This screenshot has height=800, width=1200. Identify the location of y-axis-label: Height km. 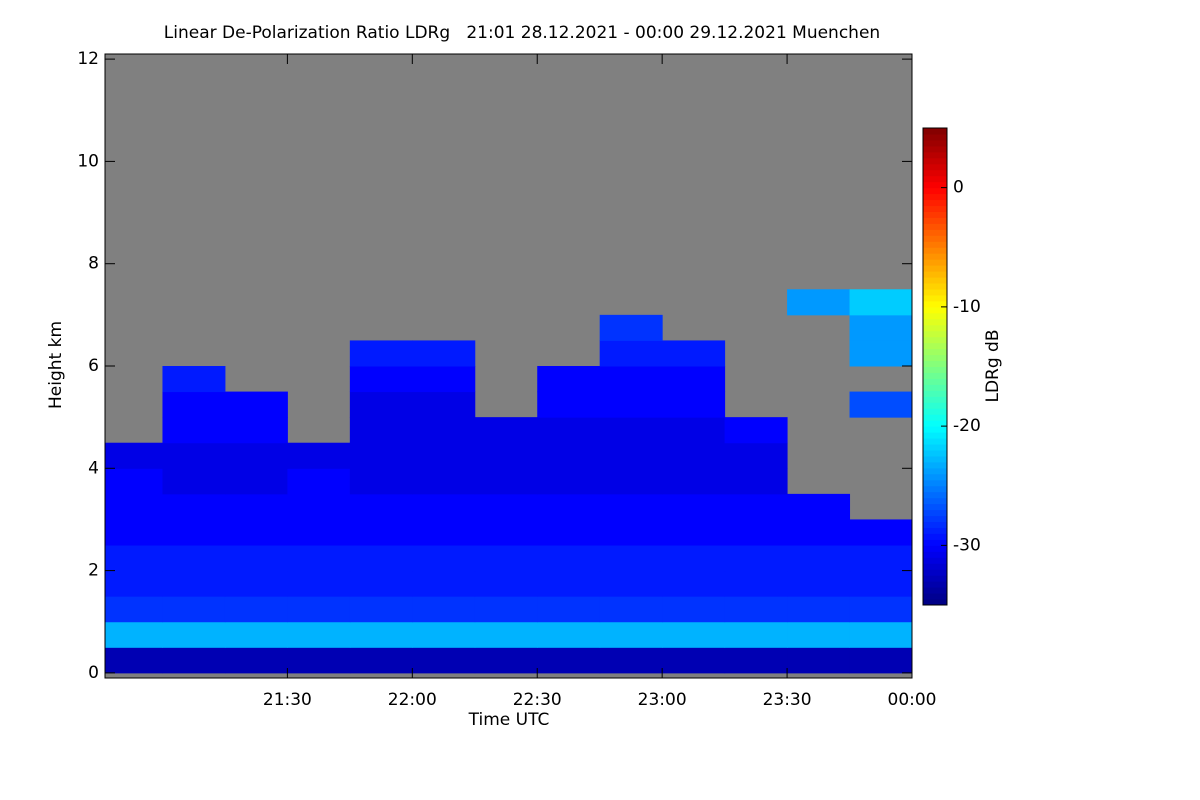
(56, 365).